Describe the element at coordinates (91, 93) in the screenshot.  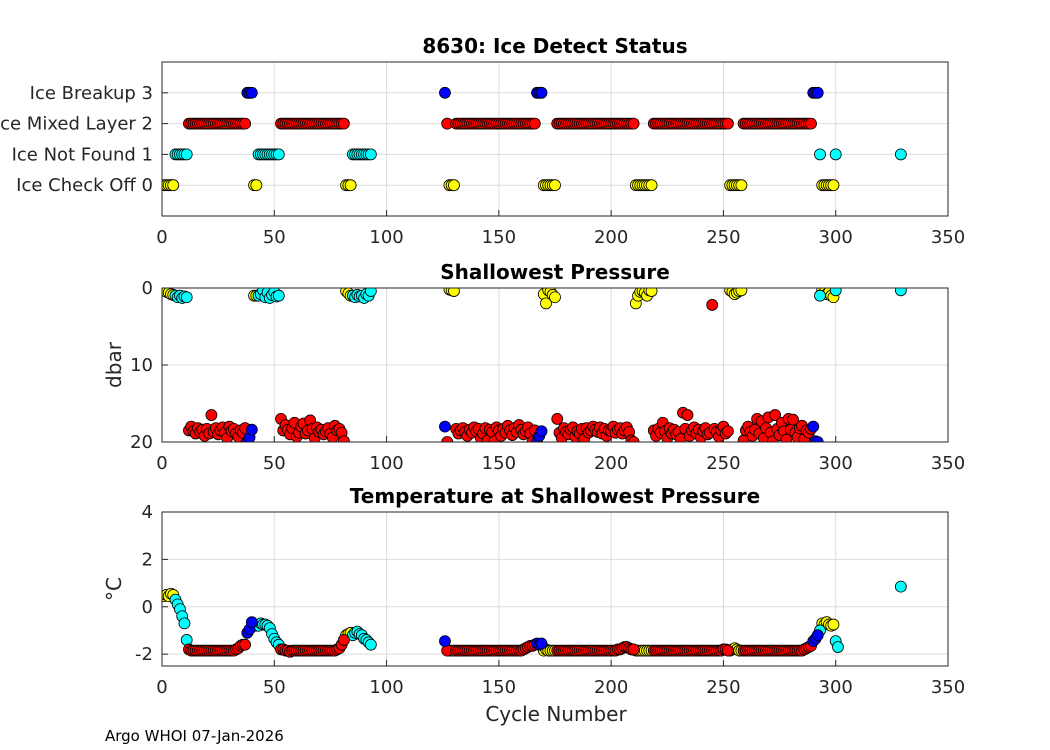
I see `y-tick-label: Ice Breakup 3` at that location.